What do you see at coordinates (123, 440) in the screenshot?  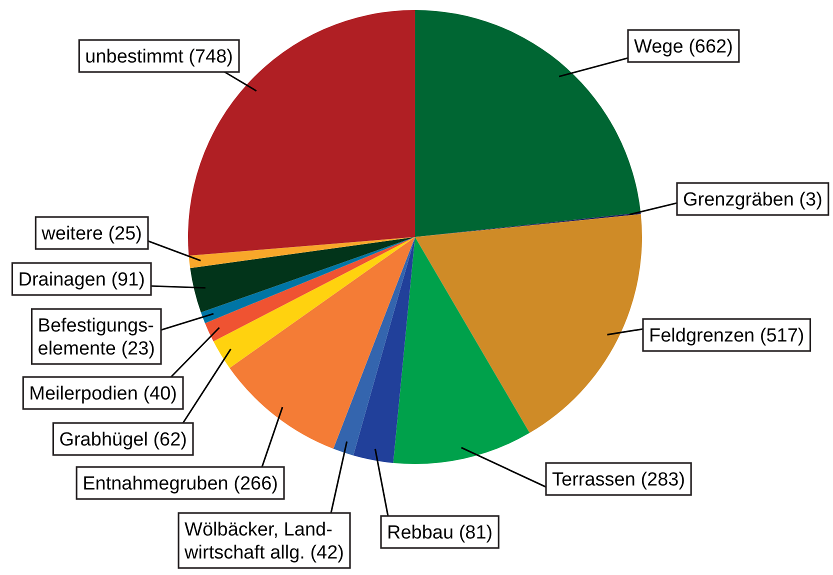 I see `slice-label: Grabhügel (62)` at bounding box center [123, 440].